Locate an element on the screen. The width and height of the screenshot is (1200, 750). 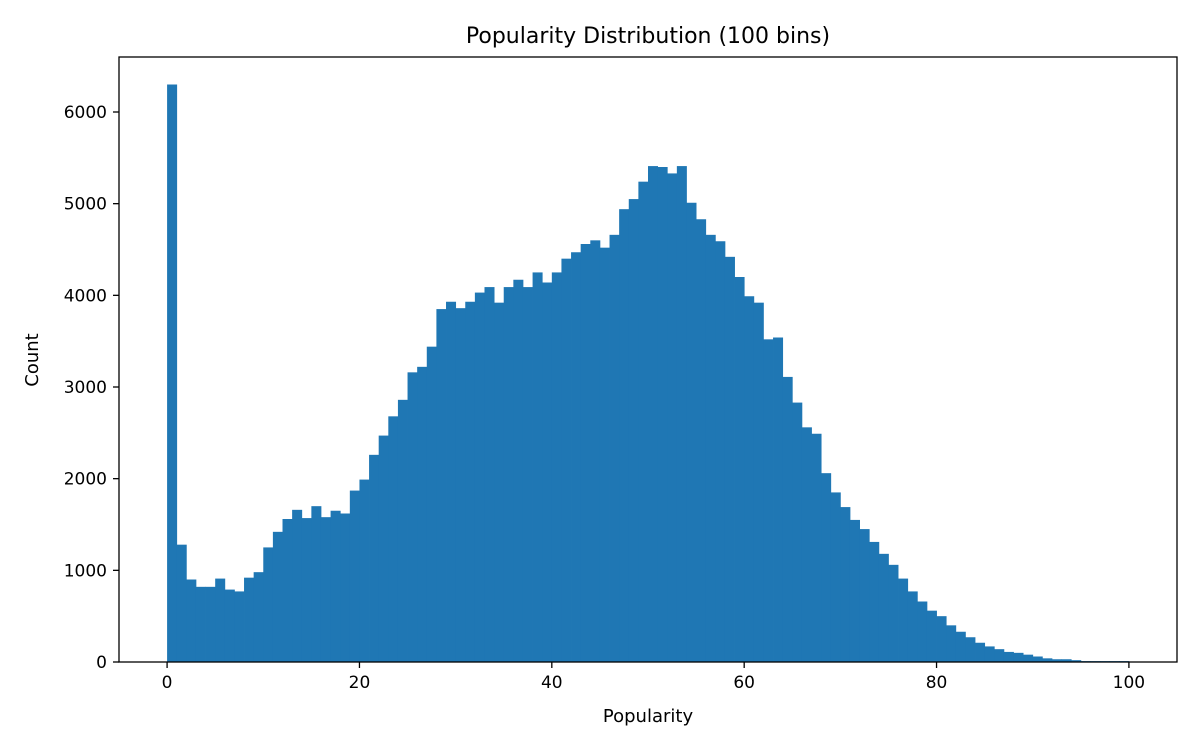
x-tick-label: 0 is located at coordinates (167, 683).